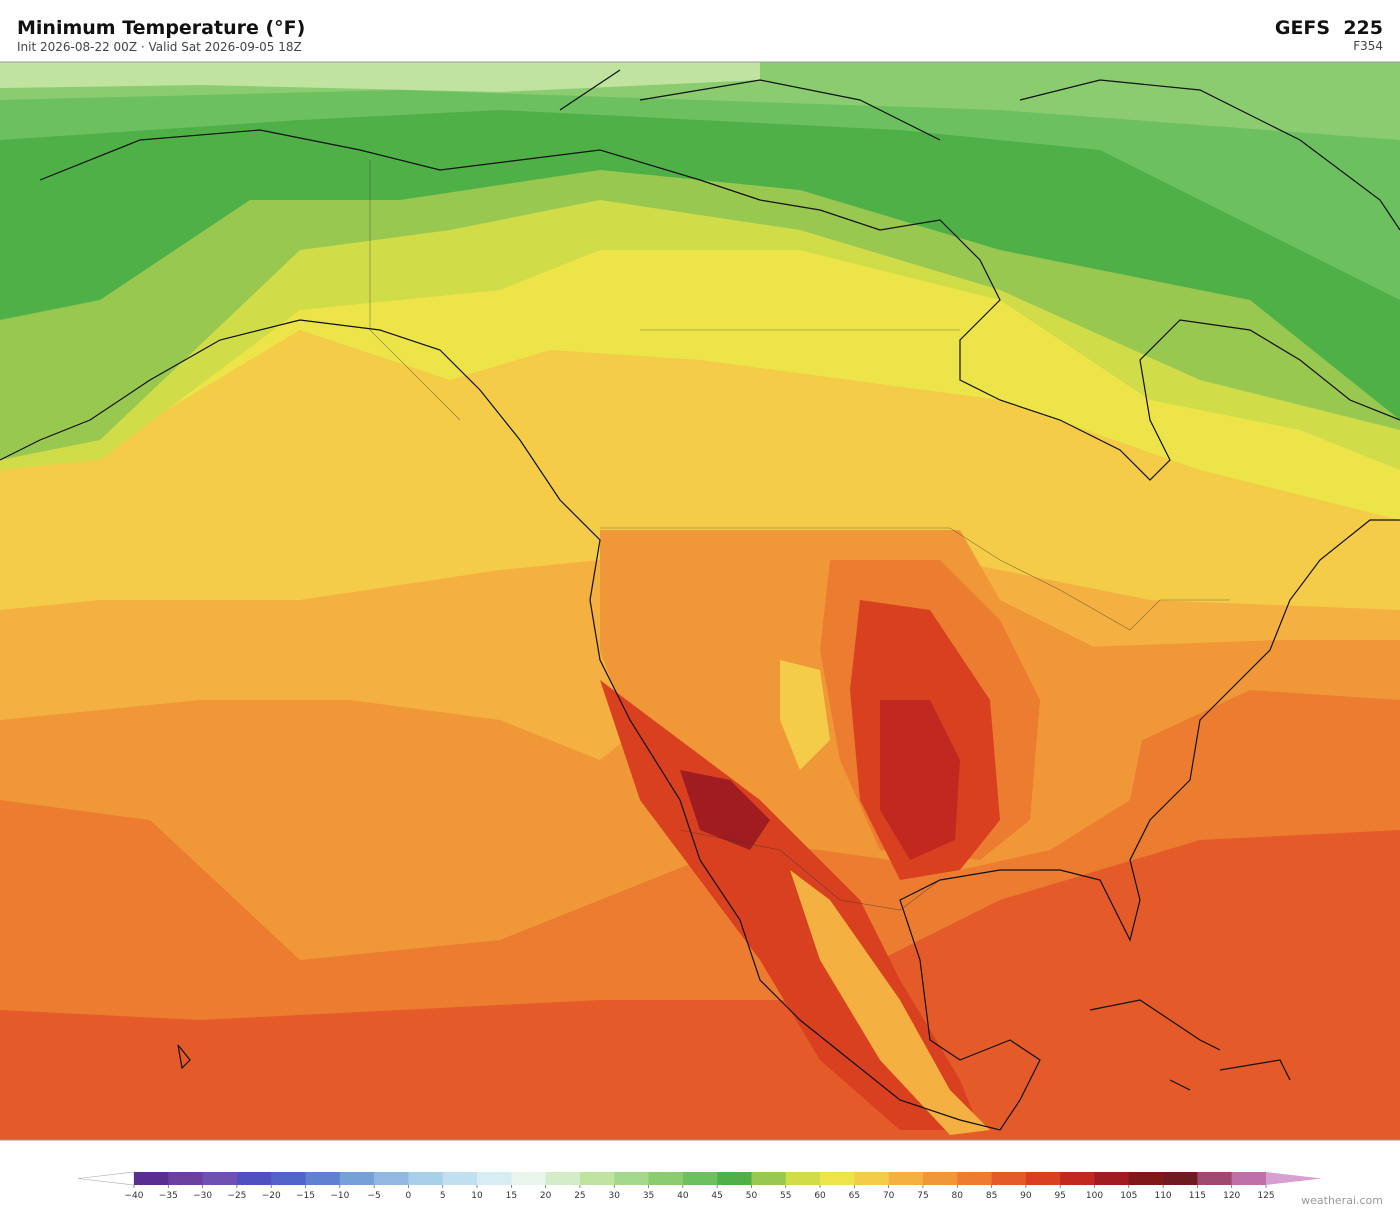 The image size is (1400, 1215). What do you see at coordinates (409, 1196) in the screenshot?
I see `colorbar-tick-label: 0` at bounding box center [409, 1196].